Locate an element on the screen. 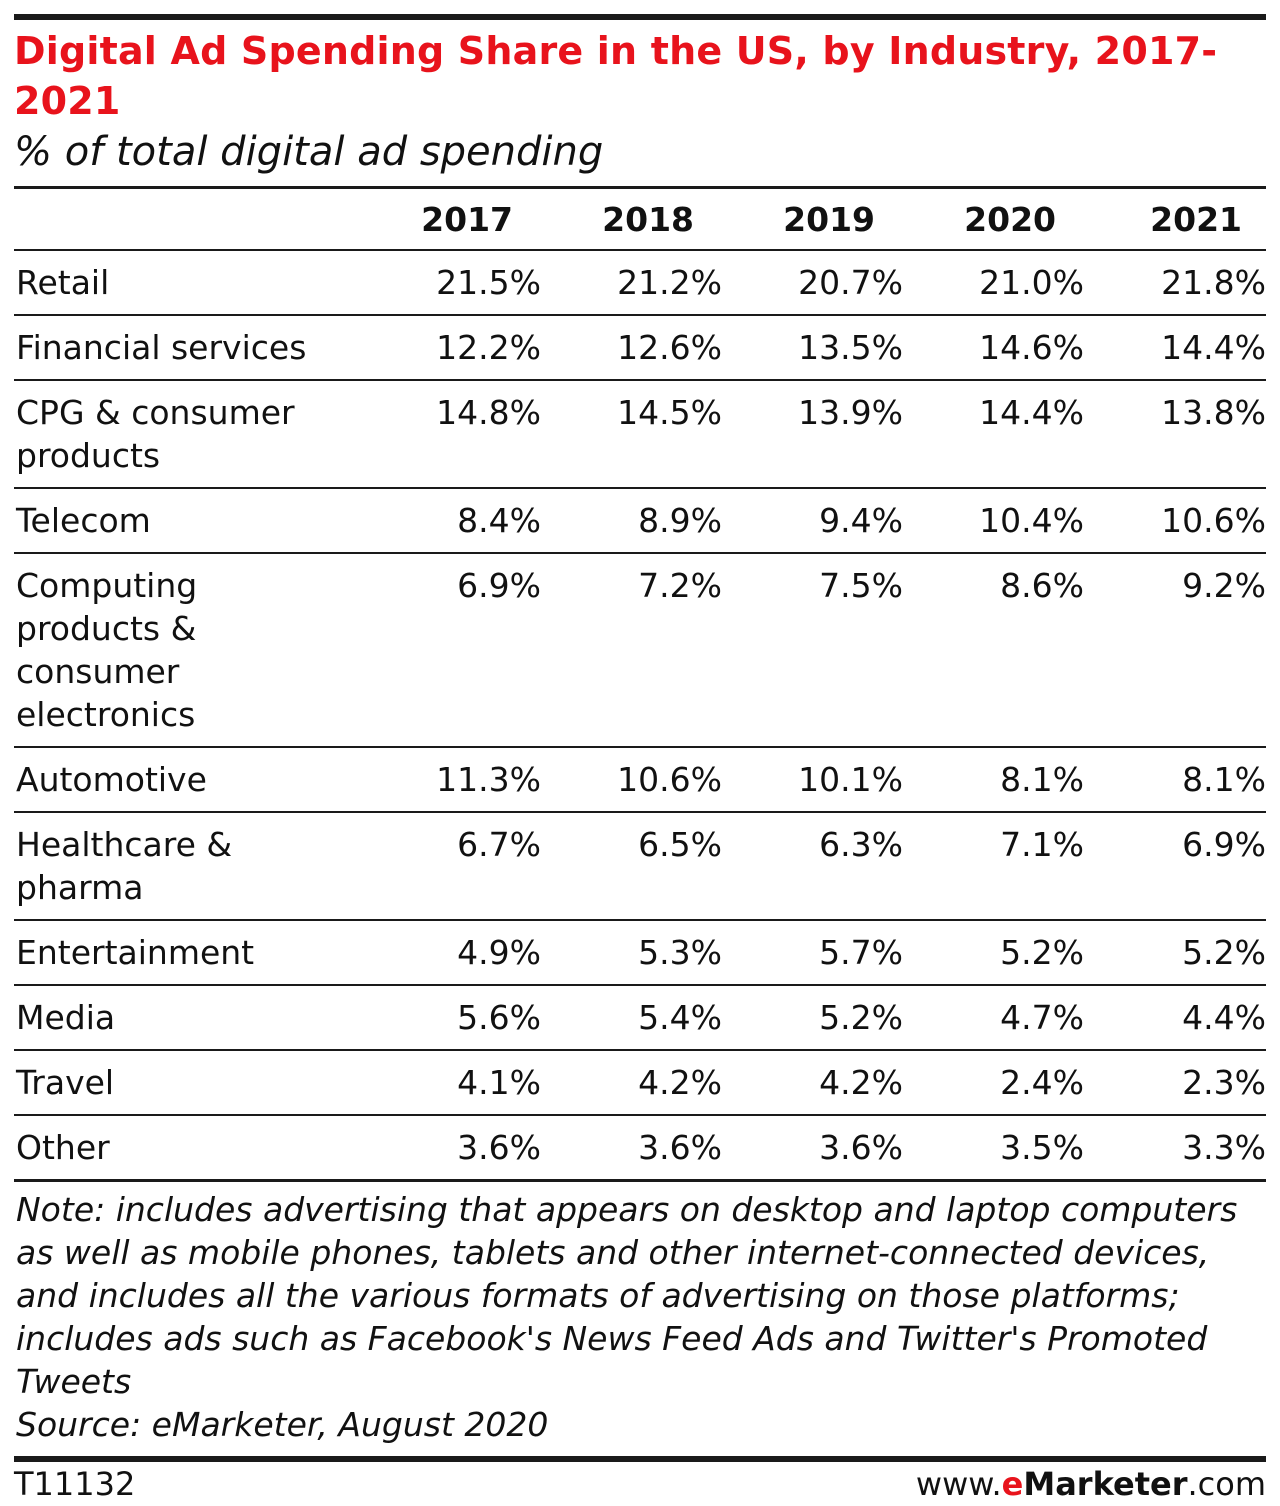 This screenshot has width=1280, height=1506. brand-link: www.eMarketer.com is located at coordinates (1091, 1484).